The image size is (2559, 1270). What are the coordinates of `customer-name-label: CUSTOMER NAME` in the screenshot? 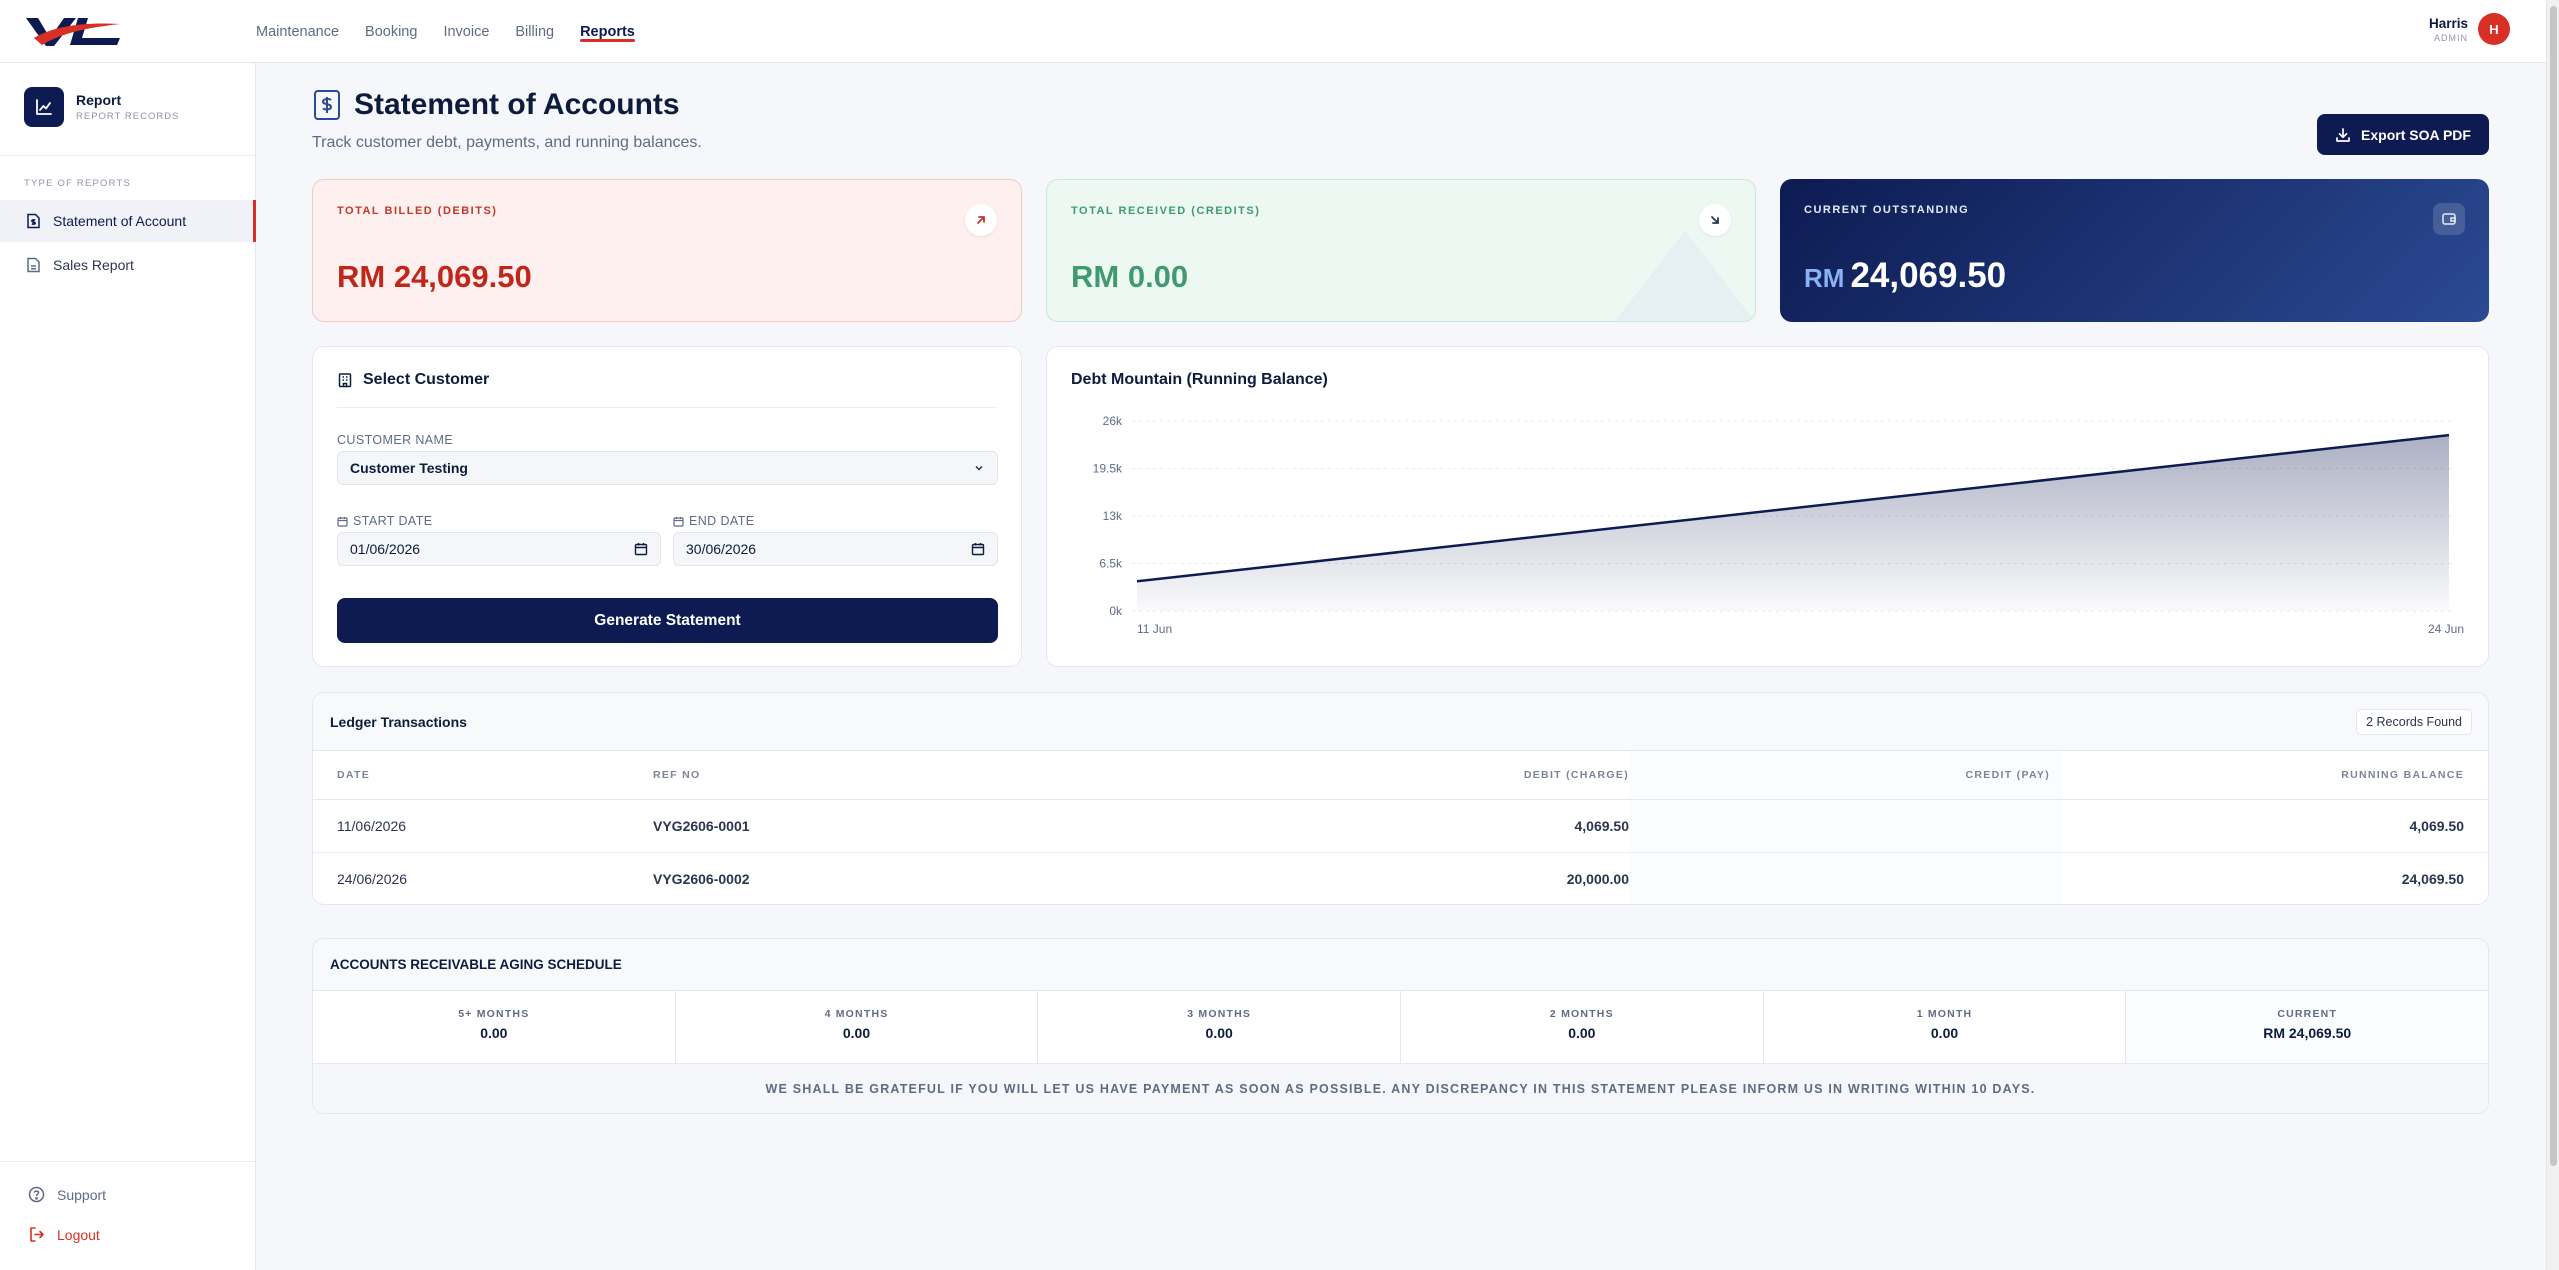 It's located at (395, 440).